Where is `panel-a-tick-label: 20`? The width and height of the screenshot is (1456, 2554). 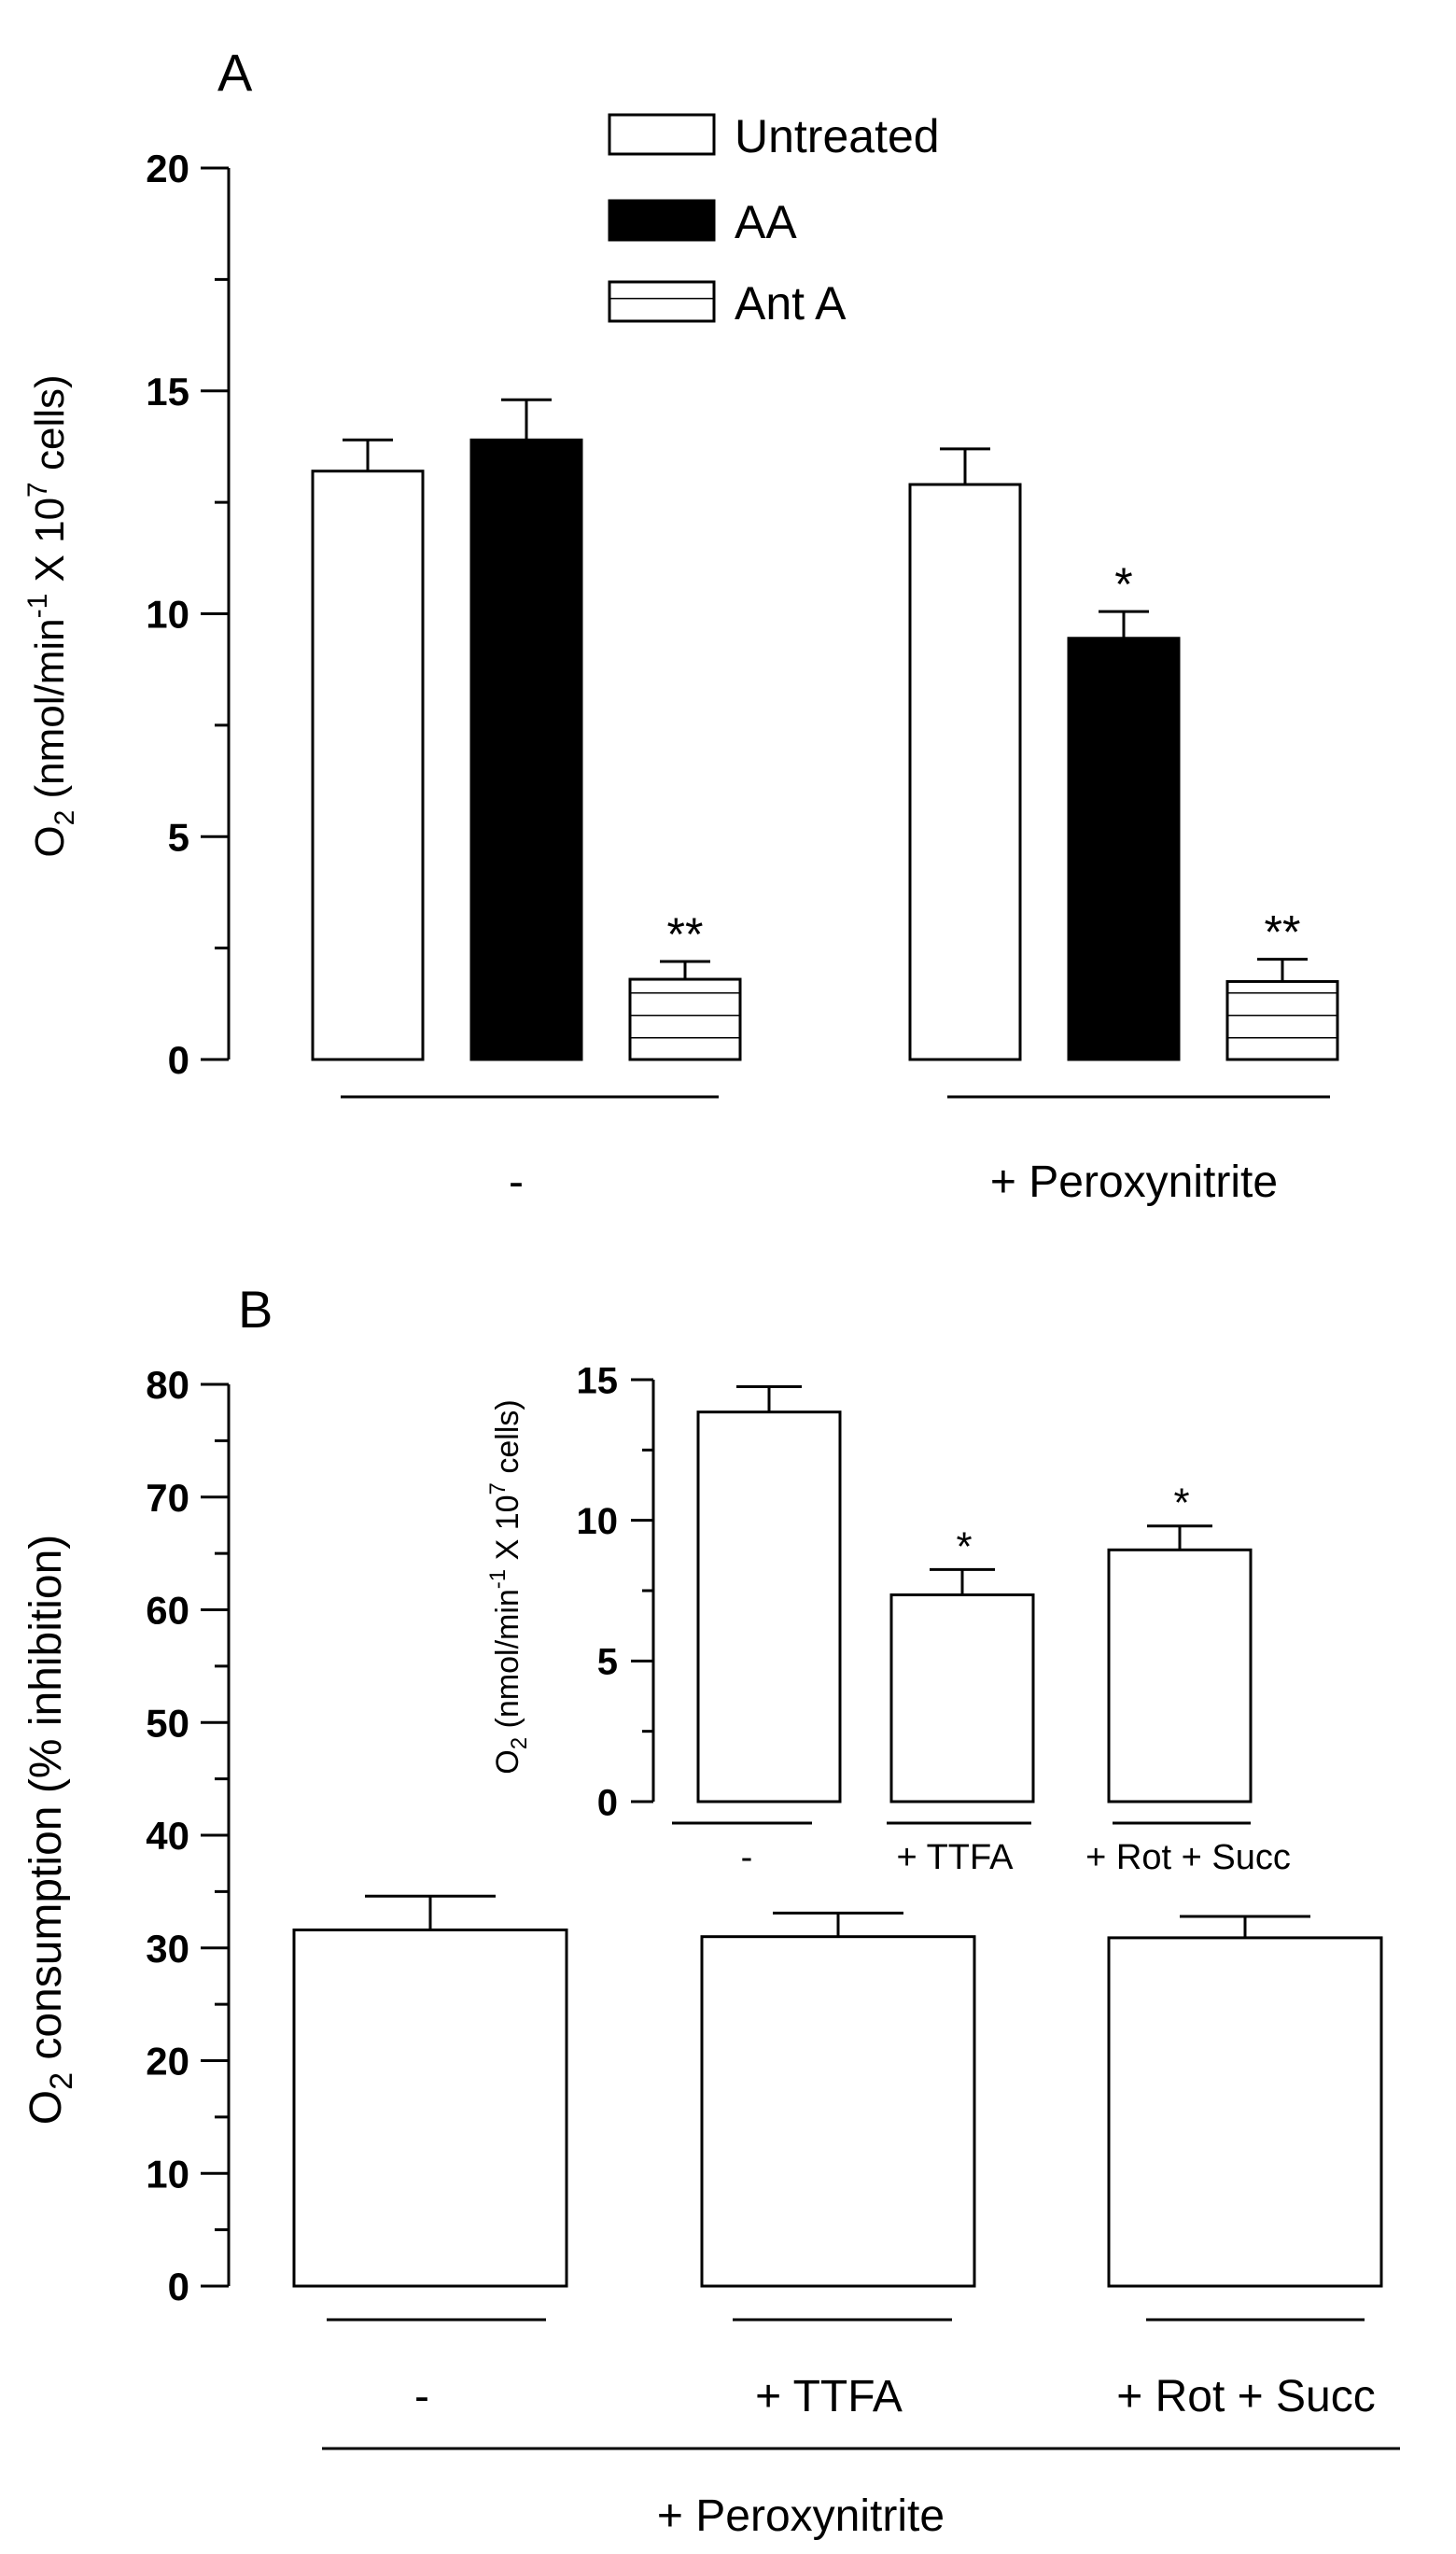 panel-a-tick-label: 20 is located at coordinates (167, 168).